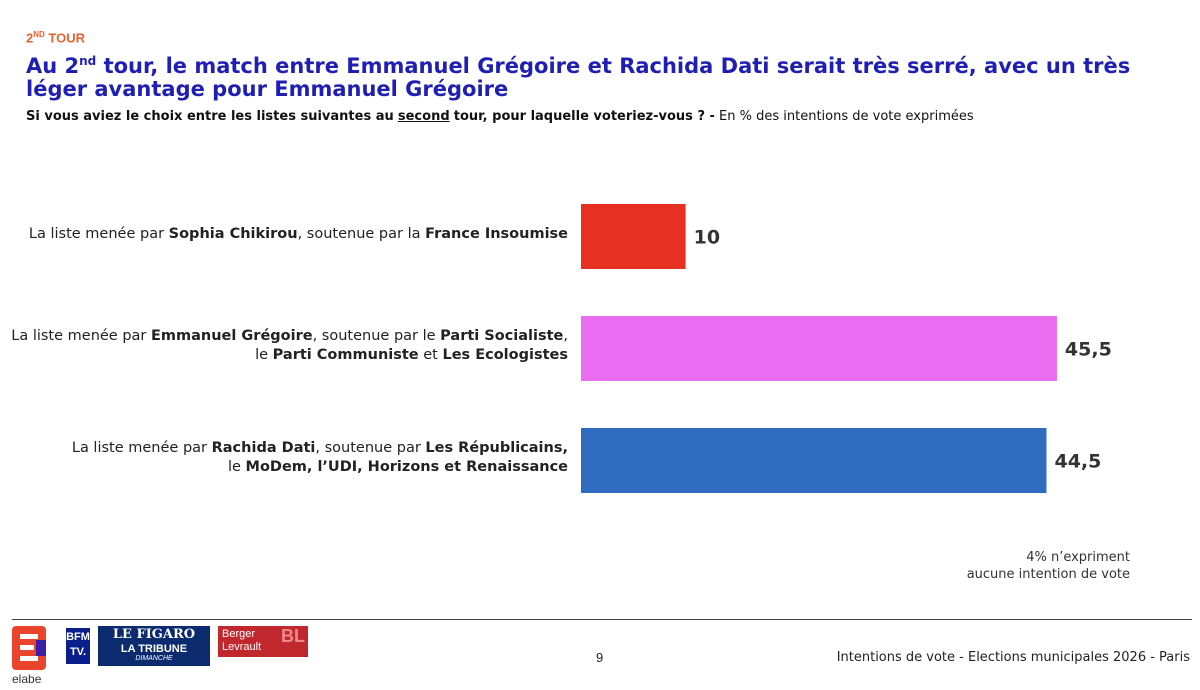  What do you see at coordinates (846, 116) in the screenshot?
I see `question-unit: En % des intentions de vote exprimées` at bounding box center [846, 116].